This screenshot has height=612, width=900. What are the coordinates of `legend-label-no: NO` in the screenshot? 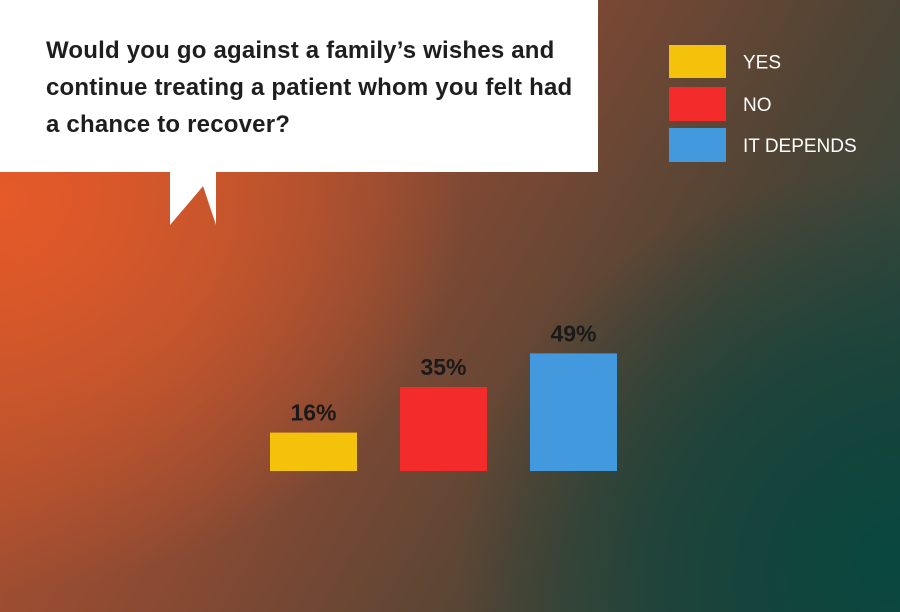 It's located at (757, 105).